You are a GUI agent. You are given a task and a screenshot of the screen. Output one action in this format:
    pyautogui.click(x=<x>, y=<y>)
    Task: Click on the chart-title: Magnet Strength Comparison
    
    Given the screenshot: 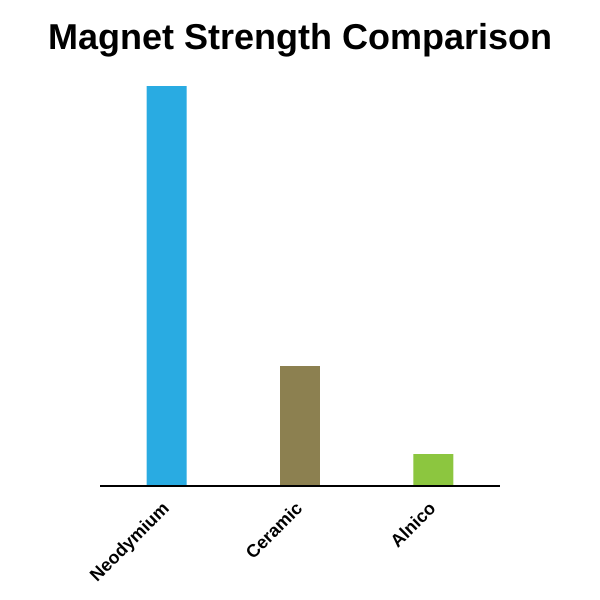 What is the action you would take?
    pyautogui.click(x=300, y=37)
    